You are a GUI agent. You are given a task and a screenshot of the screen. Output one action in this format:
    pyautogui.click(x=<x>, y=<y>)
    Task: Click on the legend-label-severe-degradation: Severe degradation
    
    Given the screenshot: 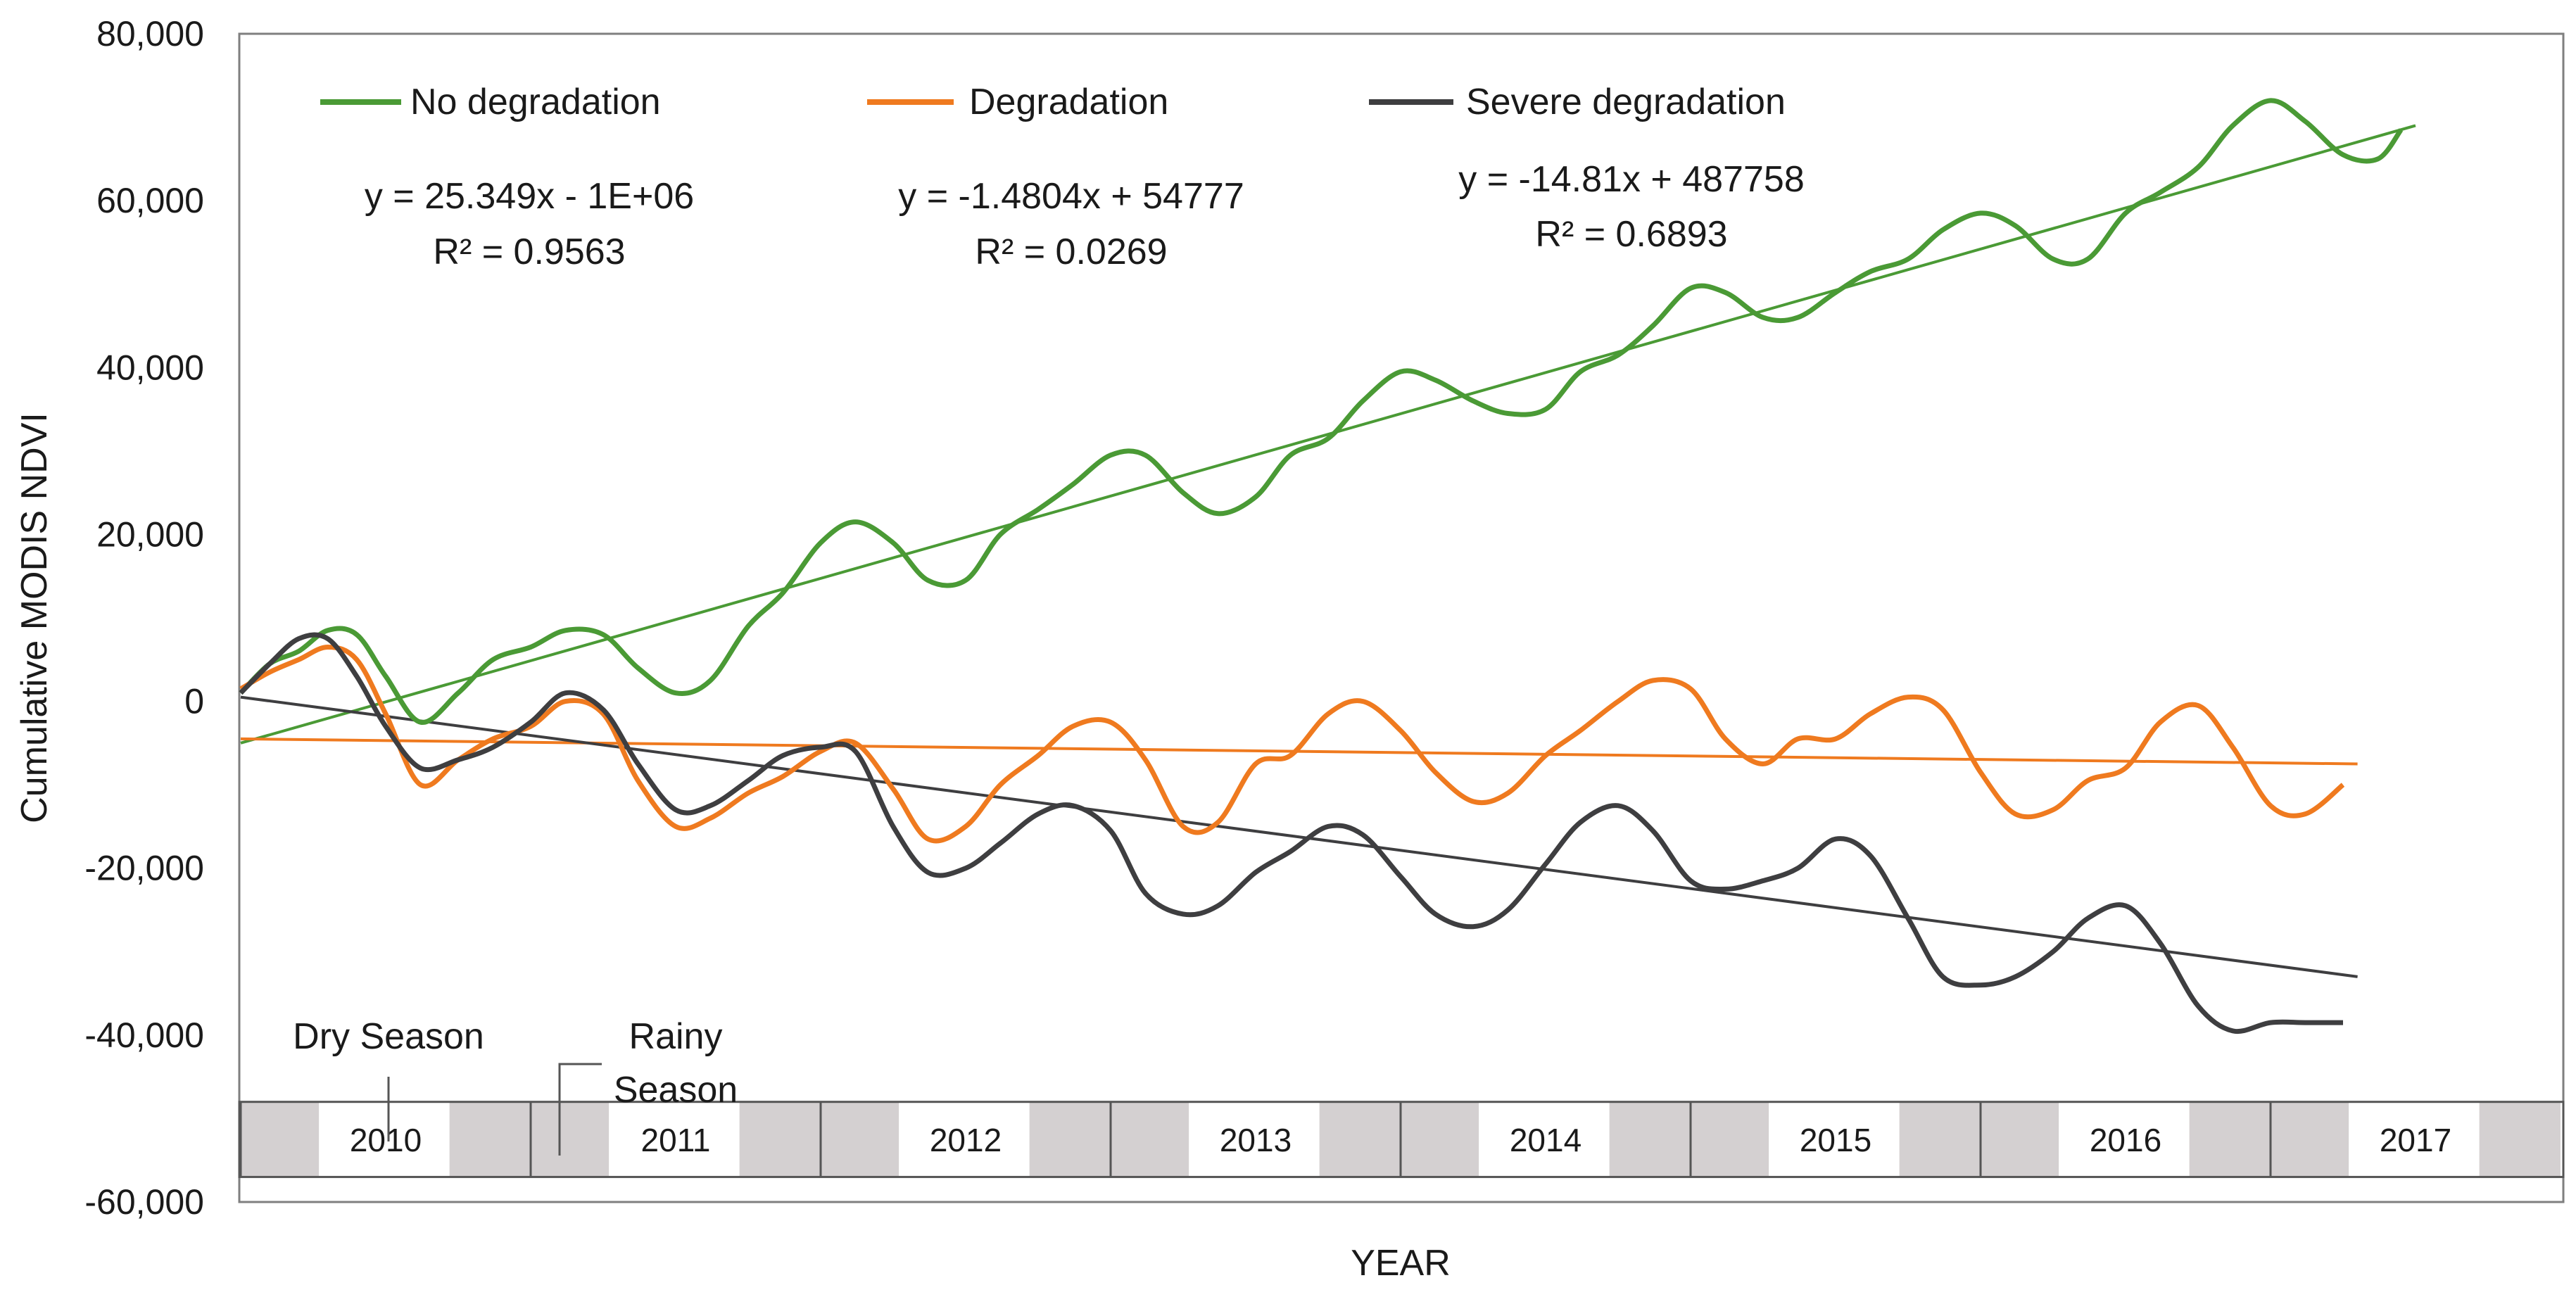 What is the action you would take?
    pyautogui.click(x=1626, y=102)
    